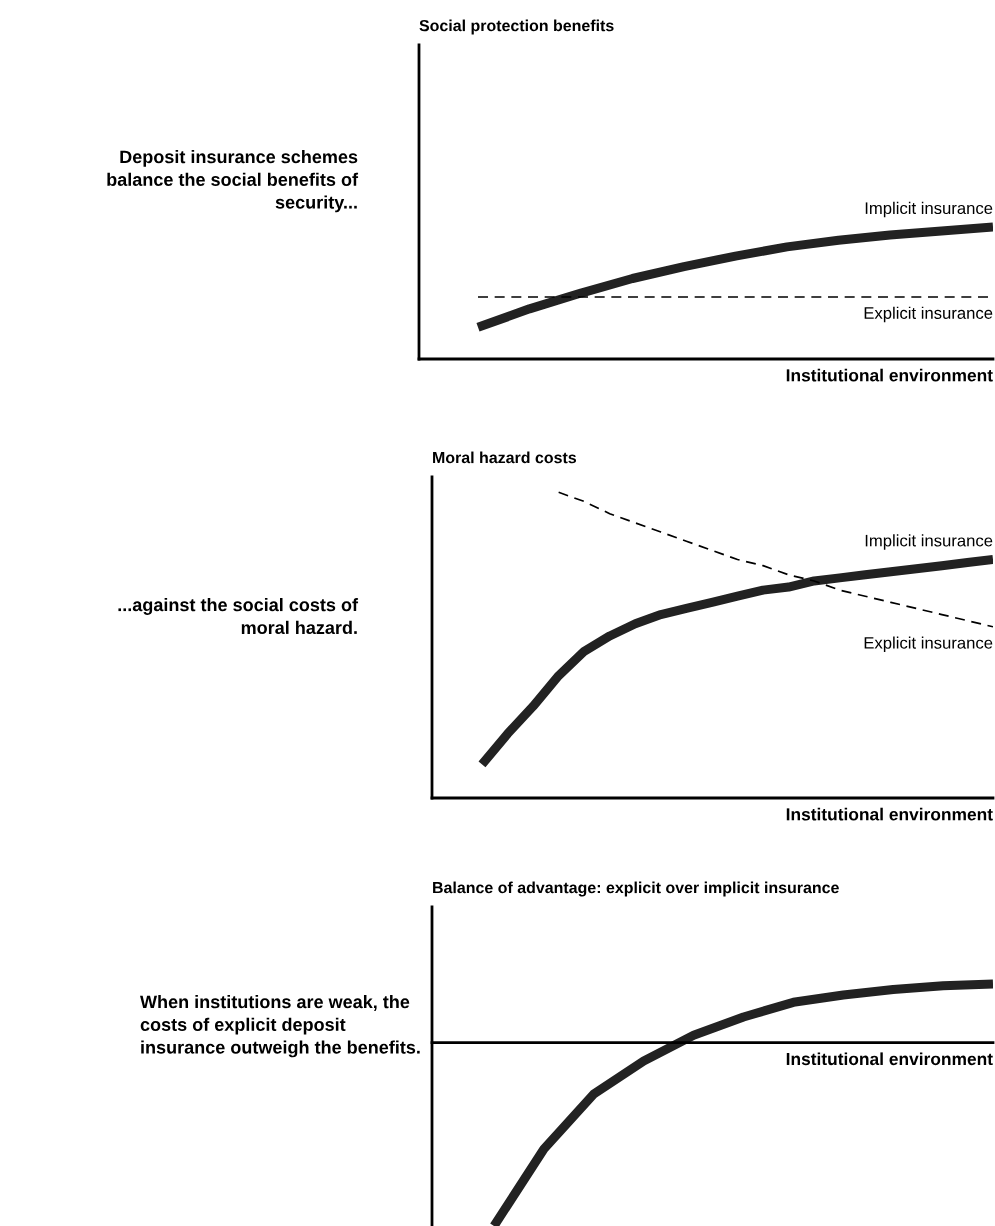 This screenshot has width=995, height=1226. What do you see at coordinates (238, 616) in the screenshot?
I see `text: ...against the social costs of moral hazard.` at bounding box center [238, 616].